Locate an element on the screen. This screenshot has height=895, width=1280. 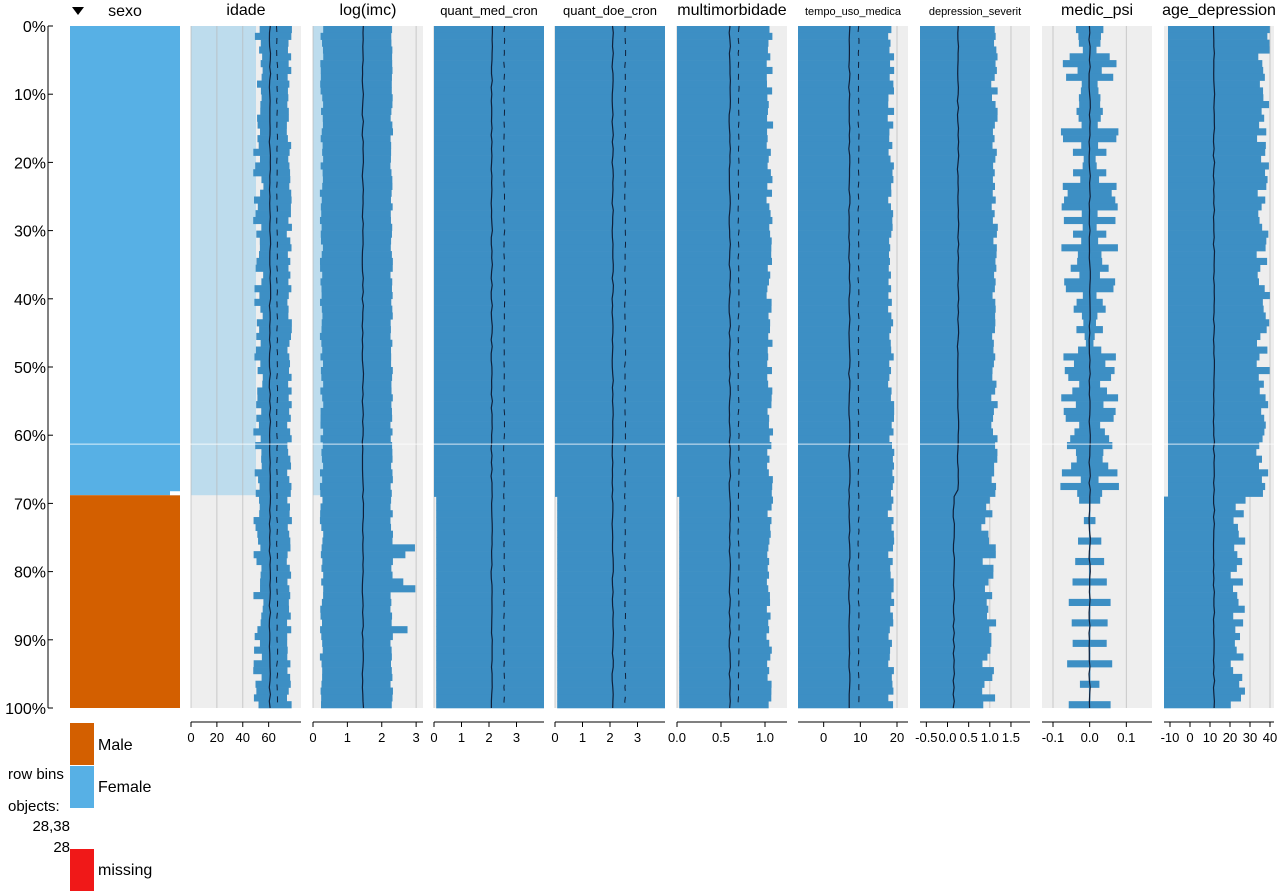
column-header-depression-severit: depression_severit is located at coordinates (975, 12).